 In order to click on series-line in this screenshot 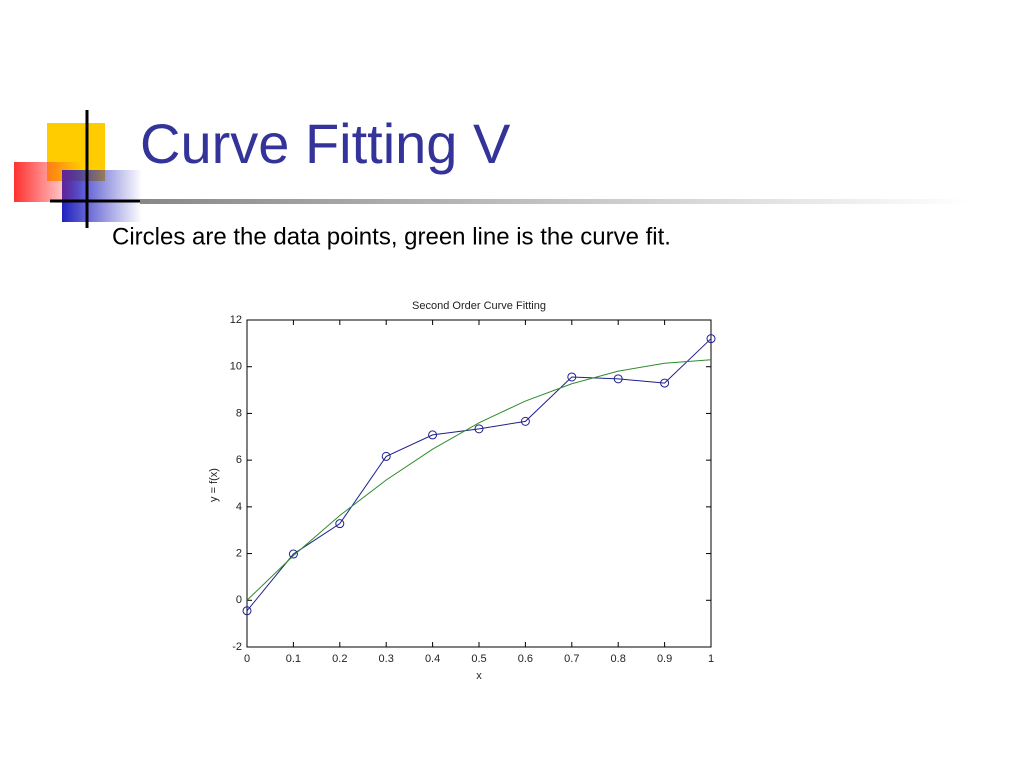, I will do `click(479, 480)`.